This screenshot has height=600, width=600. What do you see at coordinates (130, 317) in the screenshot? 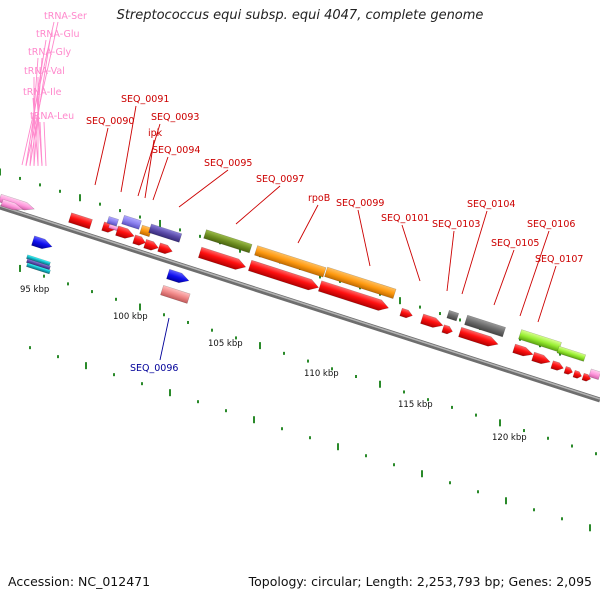
I see `scale-label: 100 kbp` at bounding box center [130, 317].